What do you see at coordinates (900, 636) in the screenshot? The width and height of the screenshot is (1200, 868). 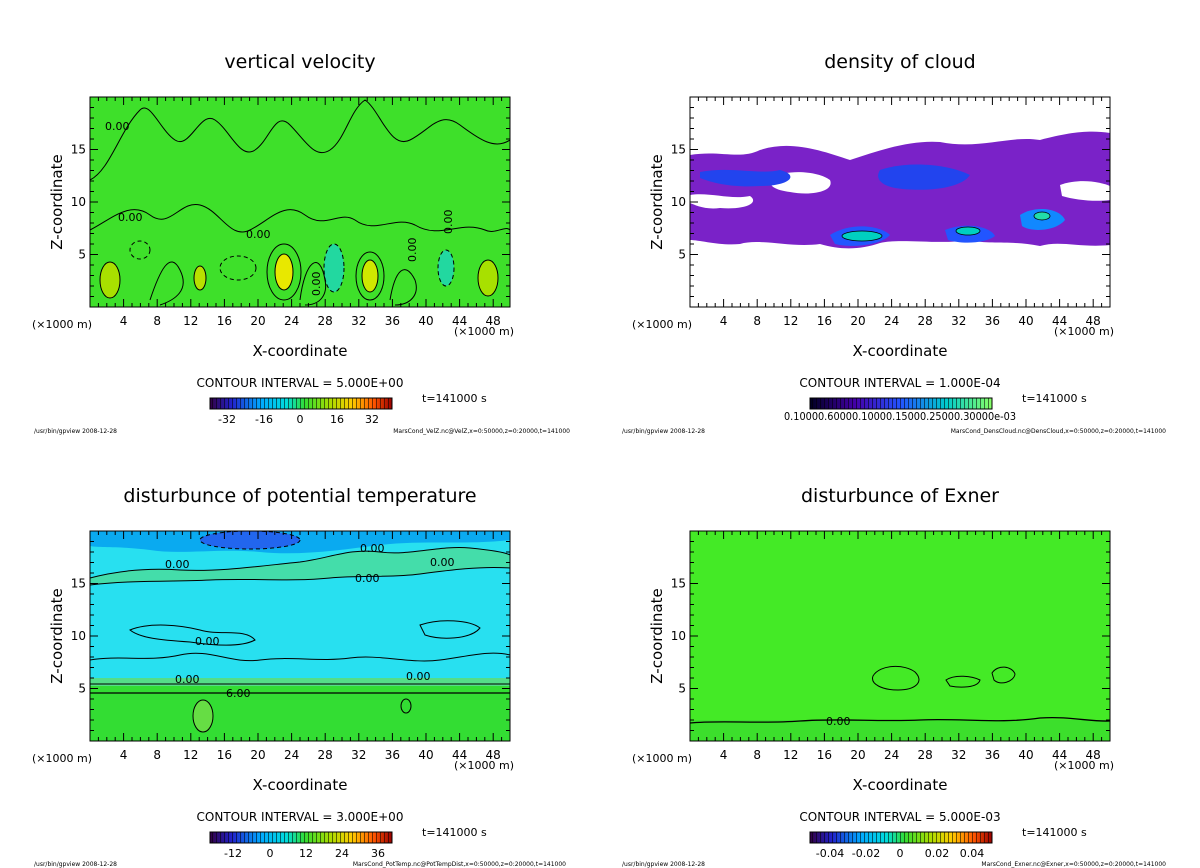 I see `field-background` at bounding box center [900, 636].